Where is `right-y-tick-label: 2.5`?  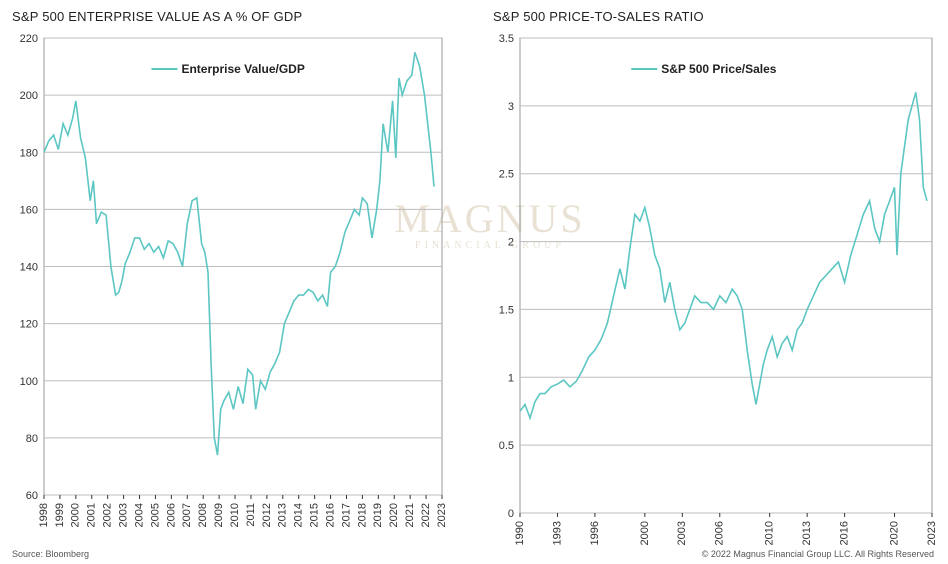 right-y-tick-label: 2.5 is located at coordinates (506, 175).